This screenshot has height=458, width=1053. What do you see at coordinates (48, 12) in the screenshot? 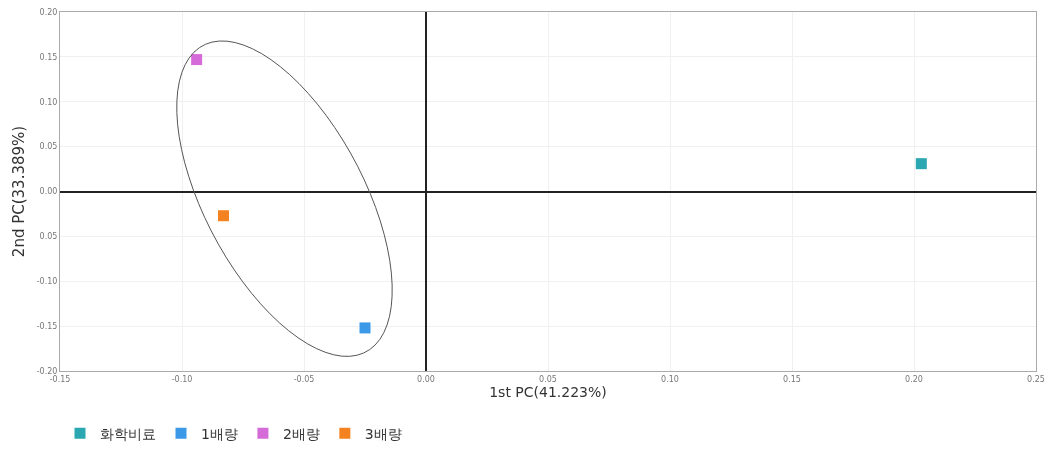
I see `y-tick-label: 0.20` at bounding box center [48, 12].